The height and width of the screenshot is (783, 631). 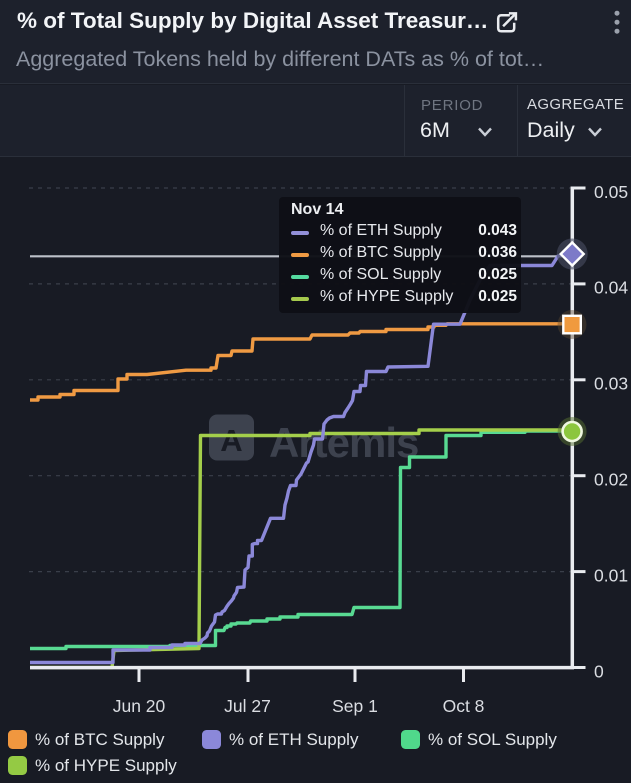 What do you see at coordinates (355, 706) in the screenshot?
I see `svg-text: Sep 1` at bounding box center [355, 706].